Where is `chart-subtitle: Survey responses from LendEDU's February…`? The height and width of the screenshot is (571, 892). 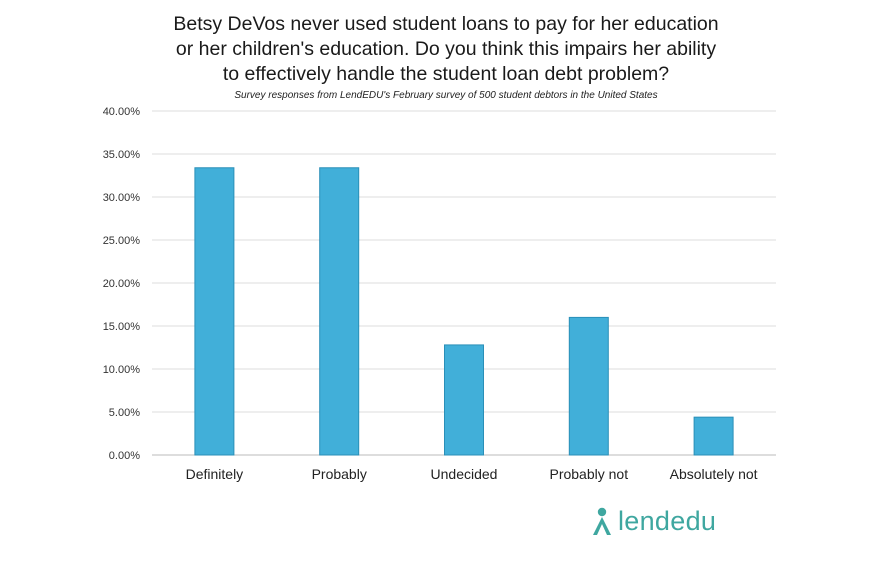
chart-subtitle: Survey responses from LendEDU's February… is located at coordinates (446, 95).